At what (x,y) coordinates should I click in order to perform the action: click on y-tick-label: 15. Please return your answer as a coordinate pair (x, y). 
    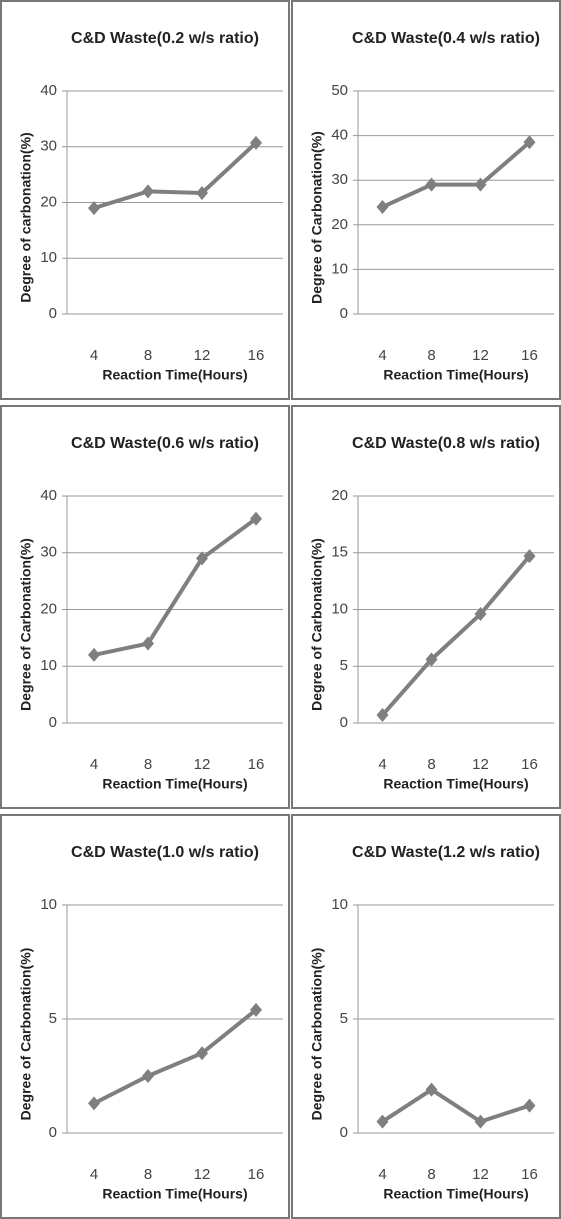
    Looking at the image, I should click on (339, 552).